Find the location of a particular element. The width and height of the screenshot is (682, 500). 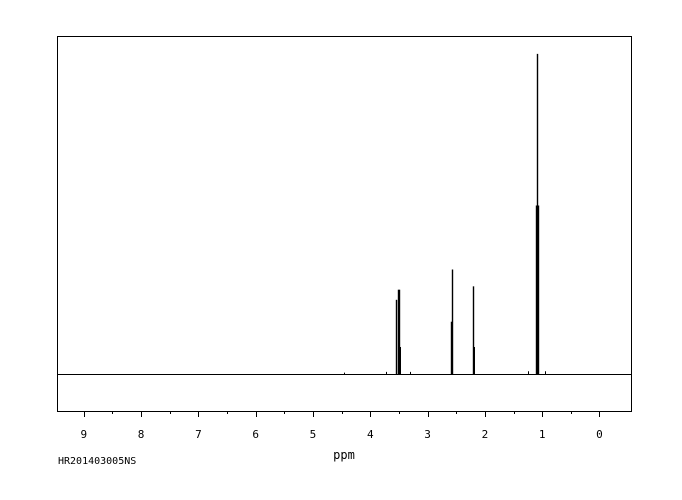

x-tick-label: 3 is located at coordinates (427, 434).